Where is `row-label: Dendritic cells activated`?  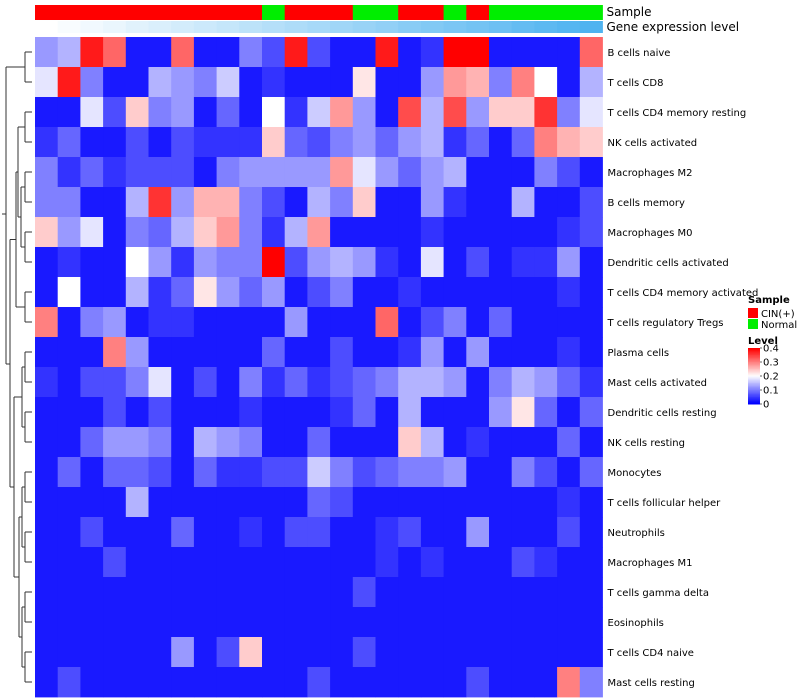
row-label: Dendritic cells activated is located at coordinates (668, 263).